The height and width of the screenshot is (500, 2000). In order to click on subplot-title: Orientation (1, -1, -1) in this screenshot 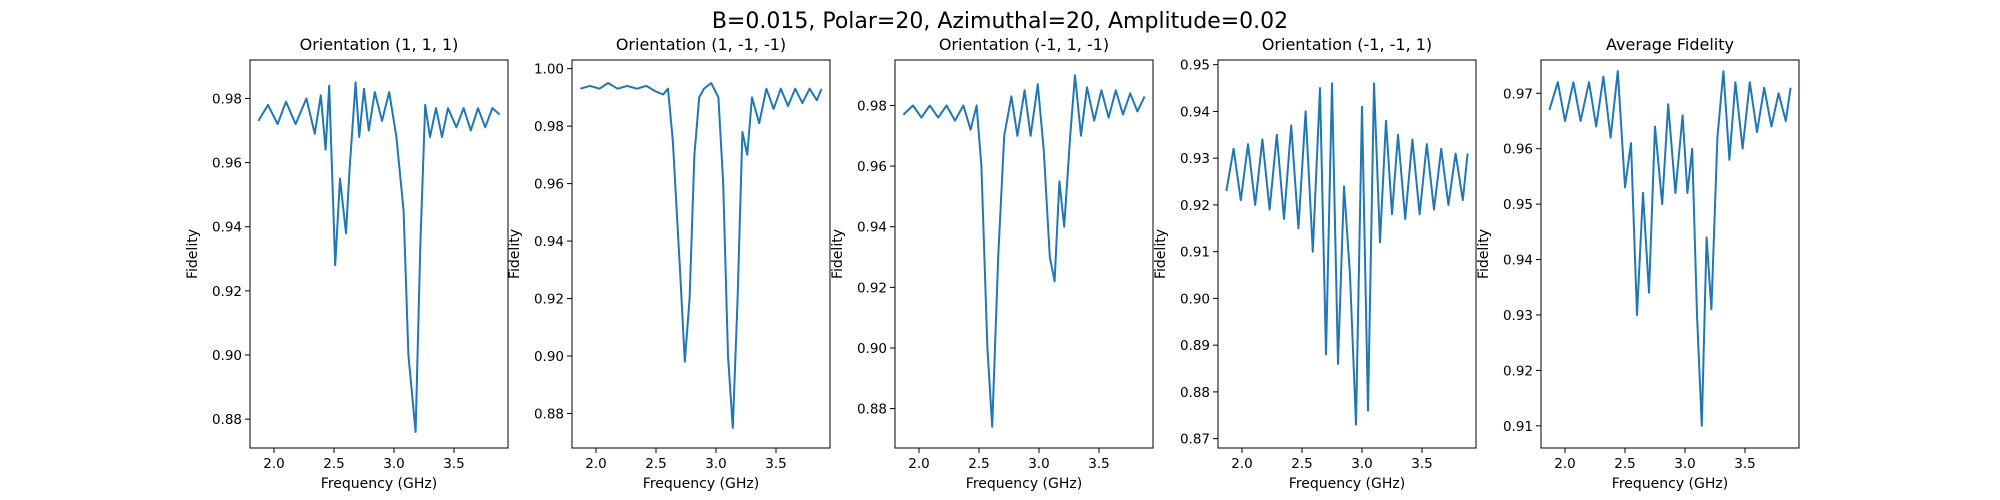, I will do `click(701, 44)`.